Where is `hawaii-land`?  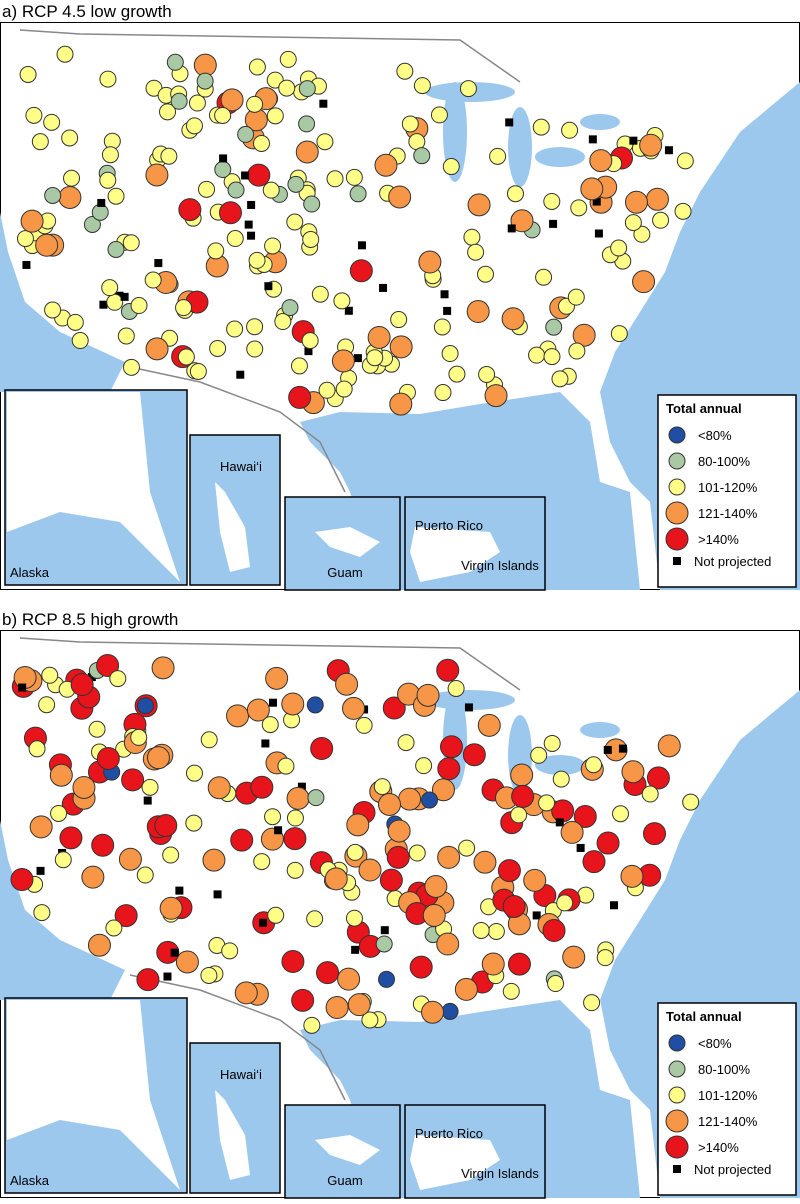
hawaii-land is located at coordinates (232, 527).